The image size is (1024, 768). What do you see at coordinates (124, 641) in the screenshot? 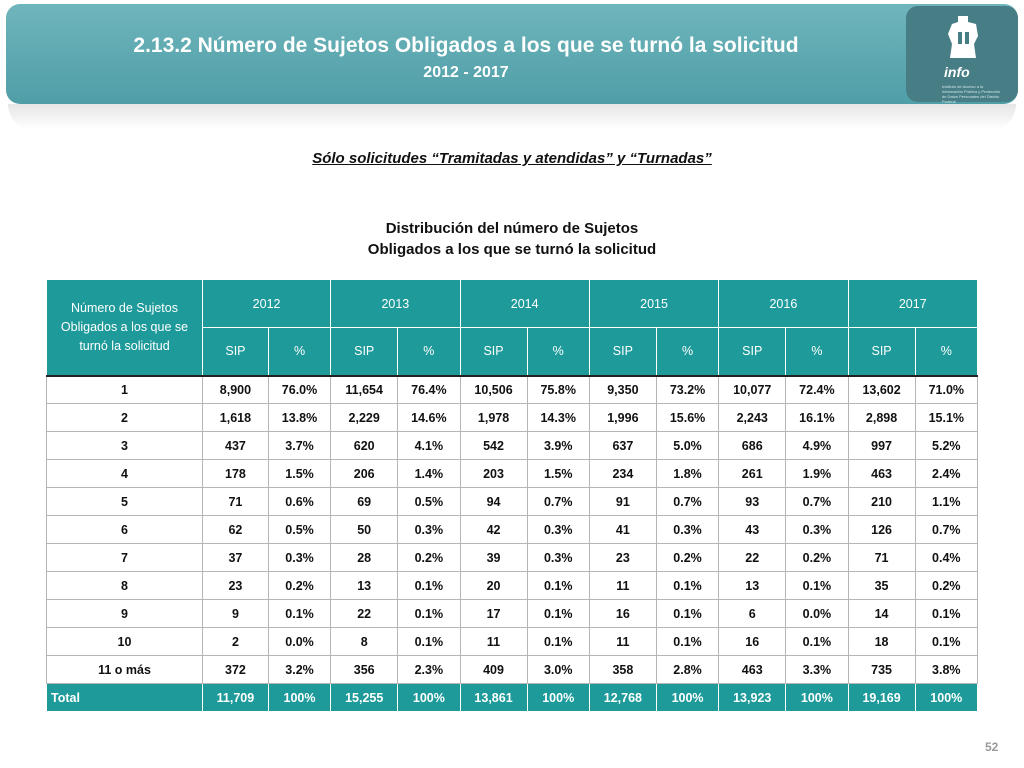
I see `row-label: 10` at bounding box center [124, 641].